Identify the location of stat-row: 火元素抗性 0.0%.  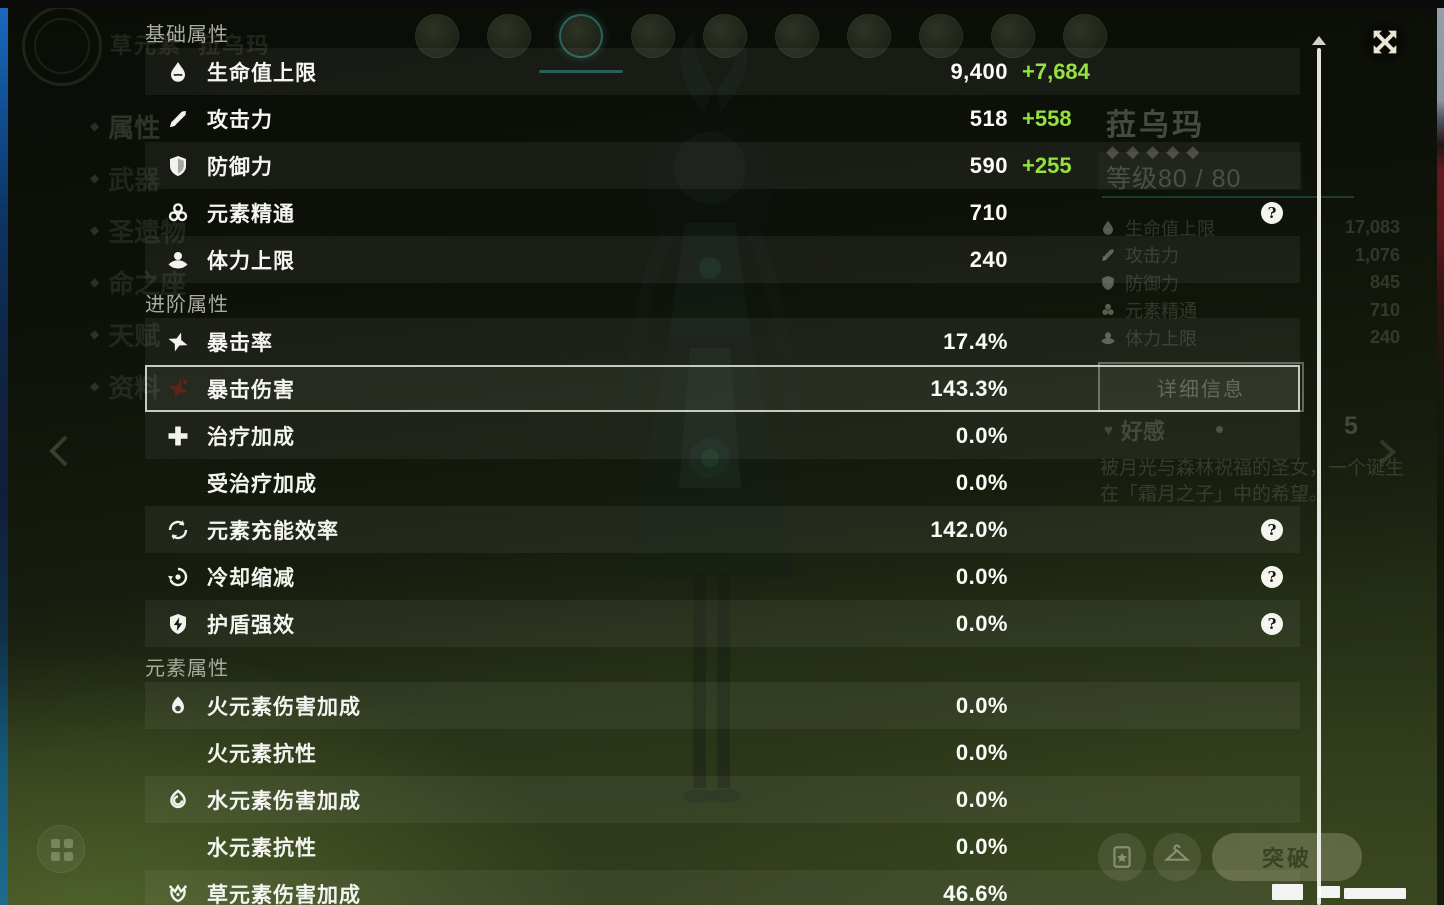
(722, 752).